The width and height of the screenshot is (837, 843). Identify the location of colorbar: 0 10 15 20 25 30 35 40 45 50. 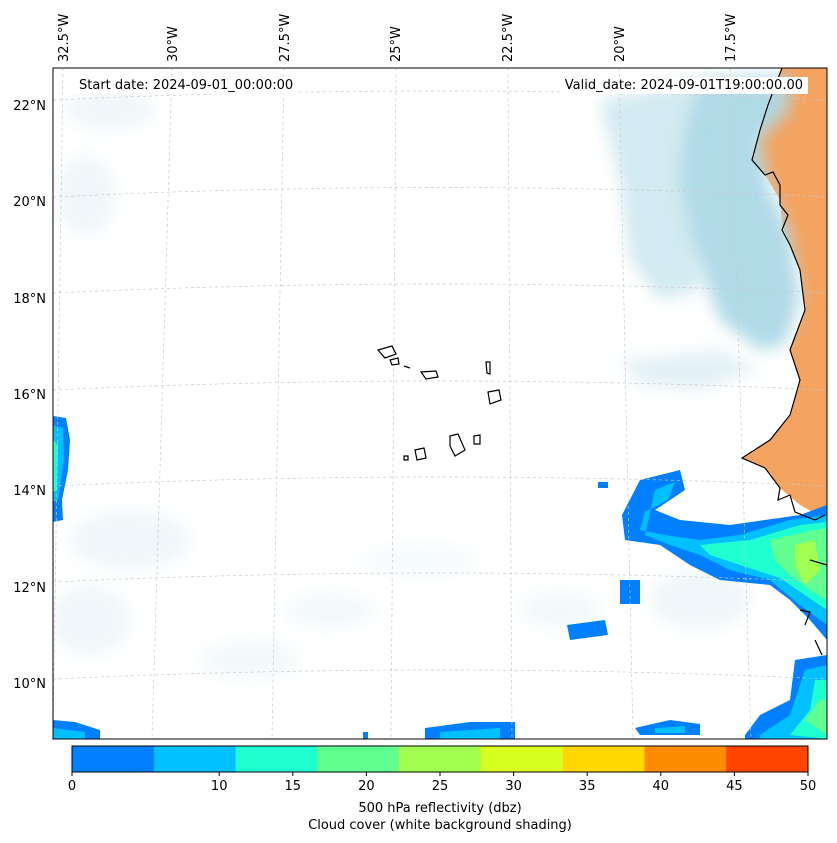
(442, 769).